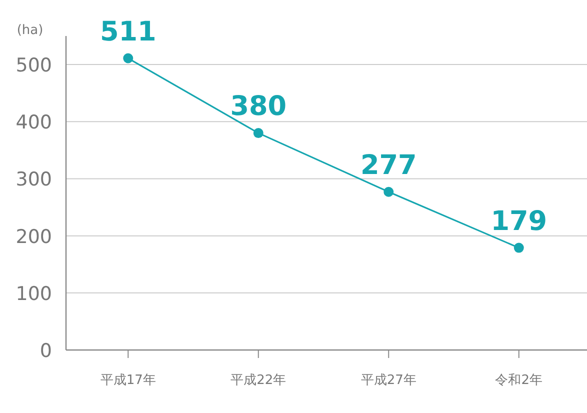  Describe the element at coordinates (258, 106) in the screenshot. I see `data-label: 380` at that location.